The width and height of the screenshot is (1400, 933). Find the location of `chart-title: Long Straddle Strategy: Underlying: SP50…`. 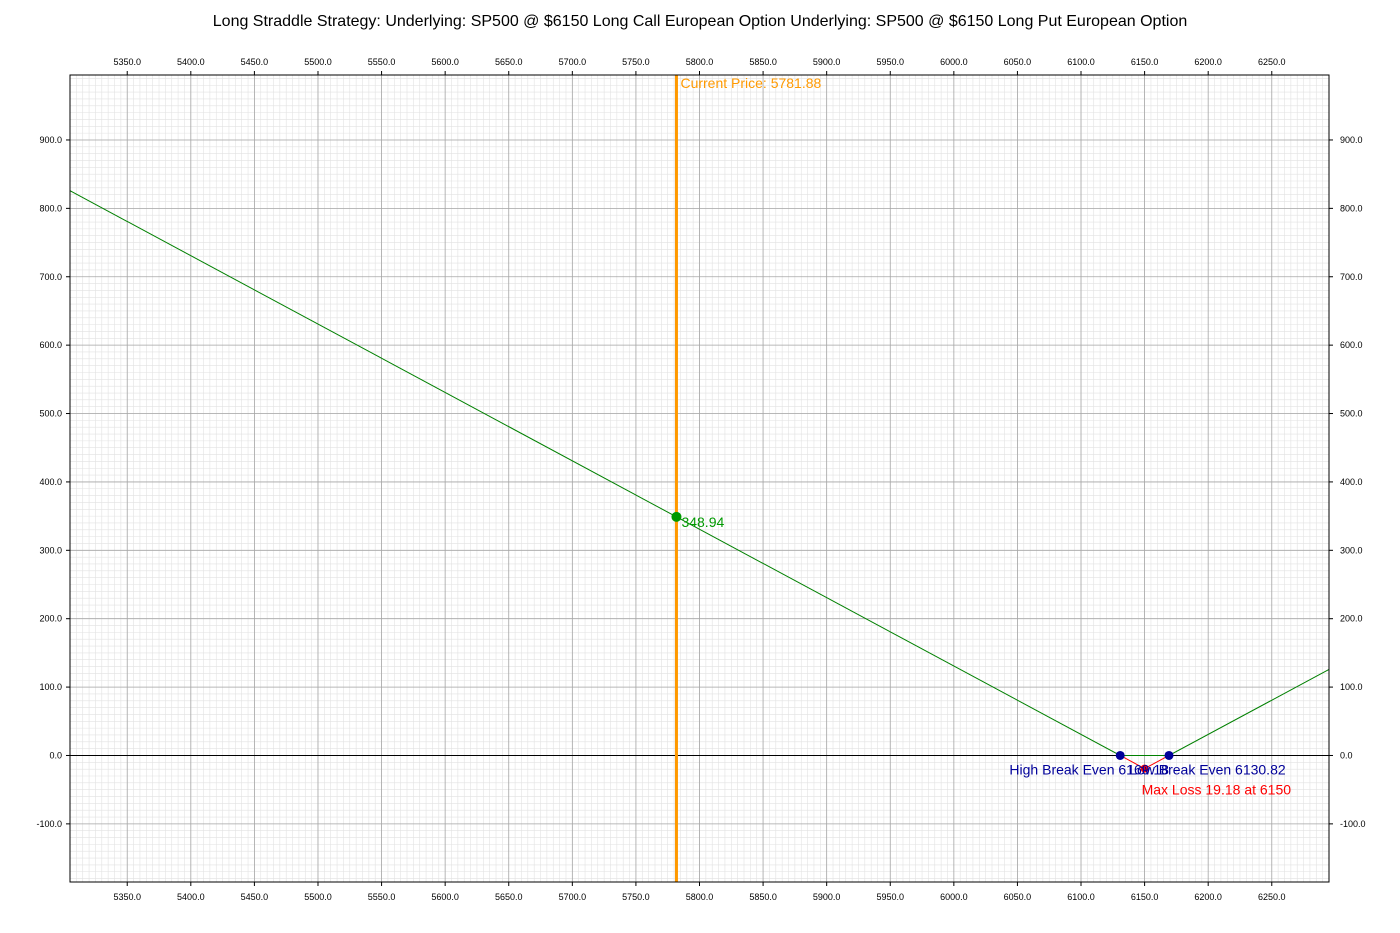

chart-title: Long Straddle Strategy: Underlying: SP50… is located at coordinates (700, 21).